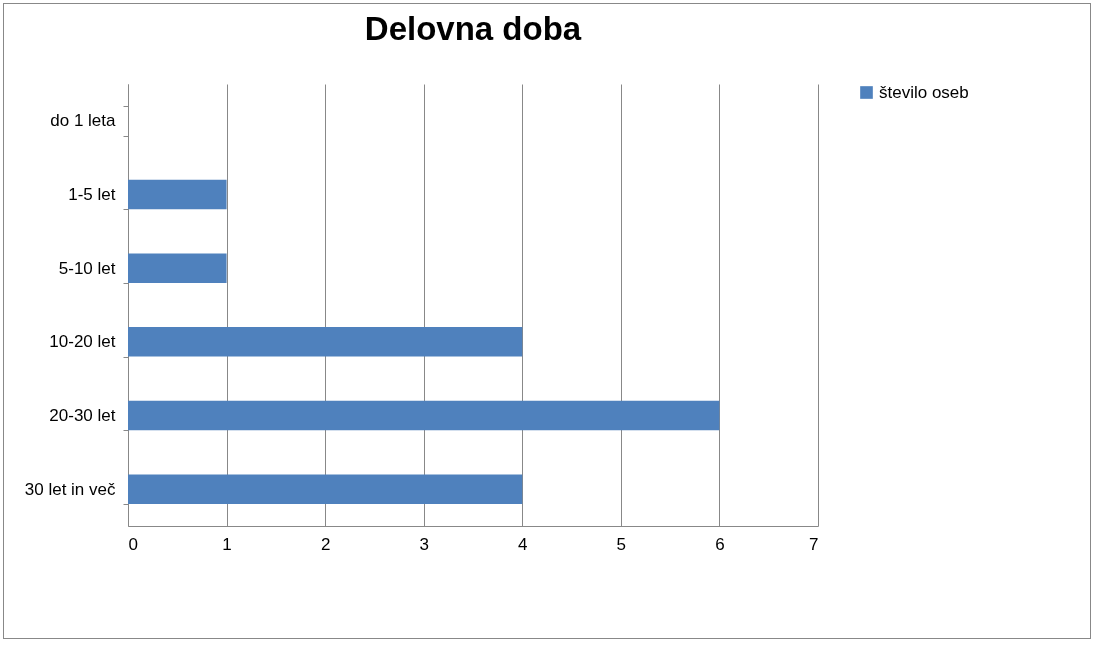 The width and height of the screenshot is (1096, 645). I want to click on y-tick-label: 1-5 let, so click(92, 194).